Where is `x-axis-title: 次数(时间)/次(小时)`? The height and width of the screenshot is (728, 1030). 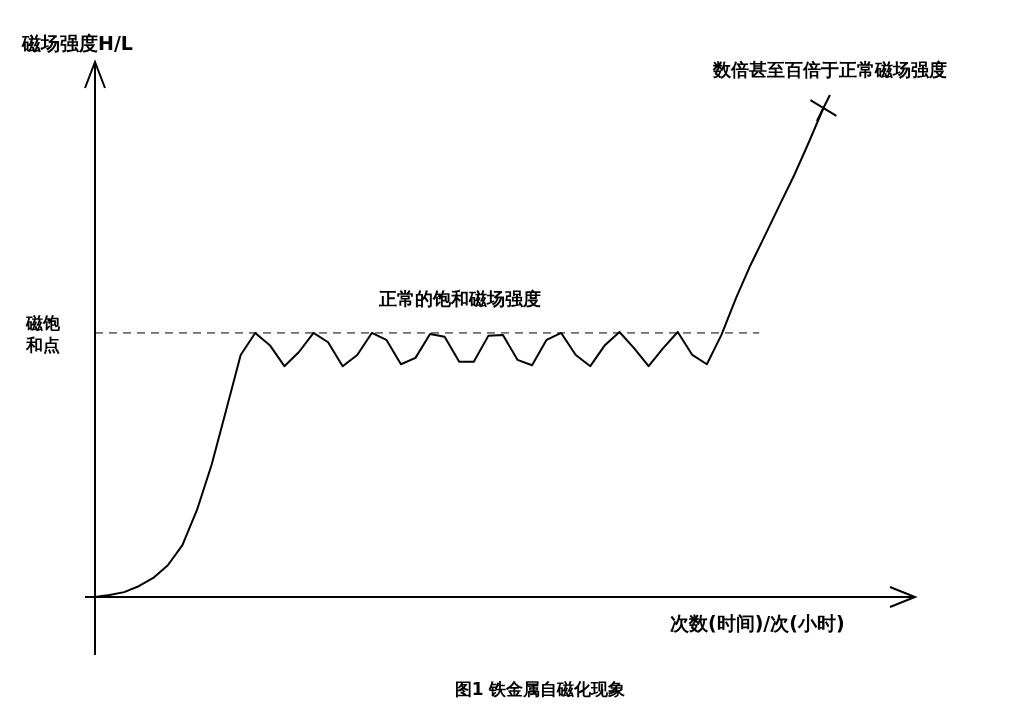 x-axis-title: 次数(时间)/次(小时) is located at coordinates (757, 623).